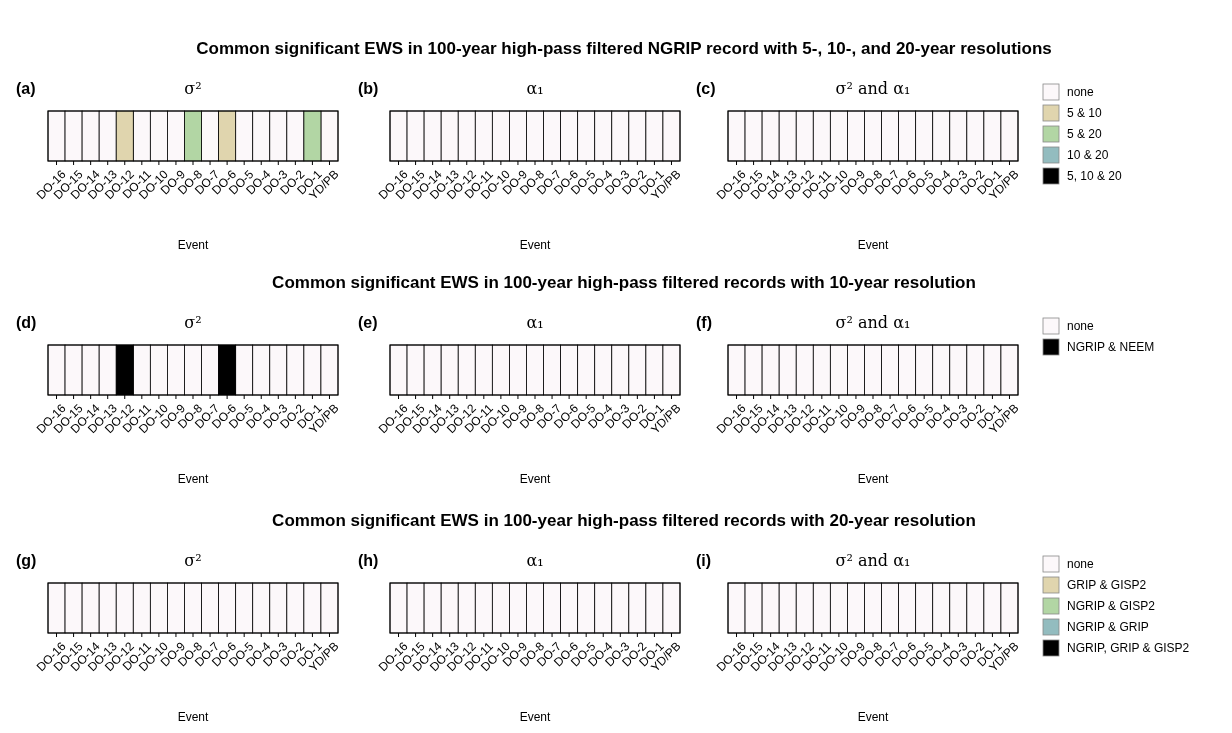 The width and height of the screenshot is (1232, 733). What do you see at coordinates (1088, 155) in the screenshot?
I see `legend-label: 10 & 20` at bounding box center [1088, 155].